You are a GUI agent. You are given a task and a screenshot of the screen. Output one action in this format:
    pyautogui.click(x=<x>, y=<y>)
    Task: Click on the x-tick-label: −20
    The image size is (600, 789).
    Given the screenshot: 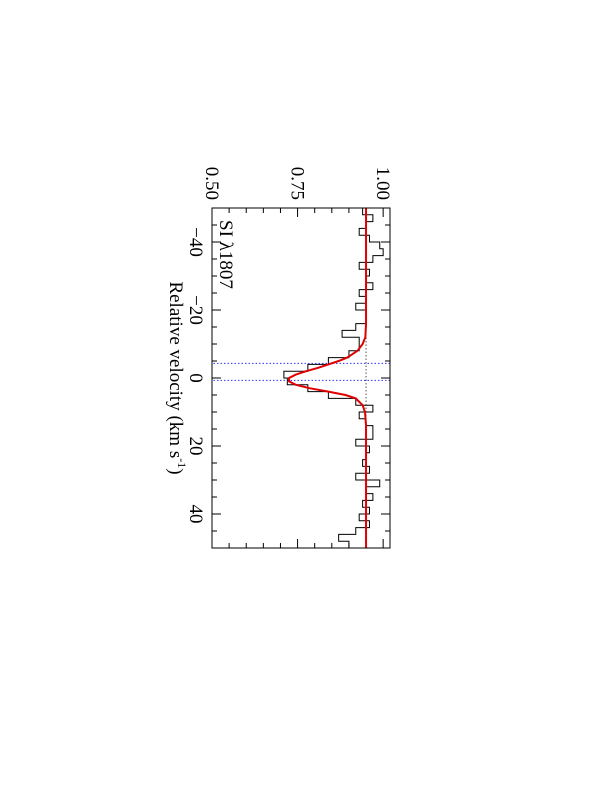 What is the action you would take?
    pyautogui.click(x=195, y=310)
    